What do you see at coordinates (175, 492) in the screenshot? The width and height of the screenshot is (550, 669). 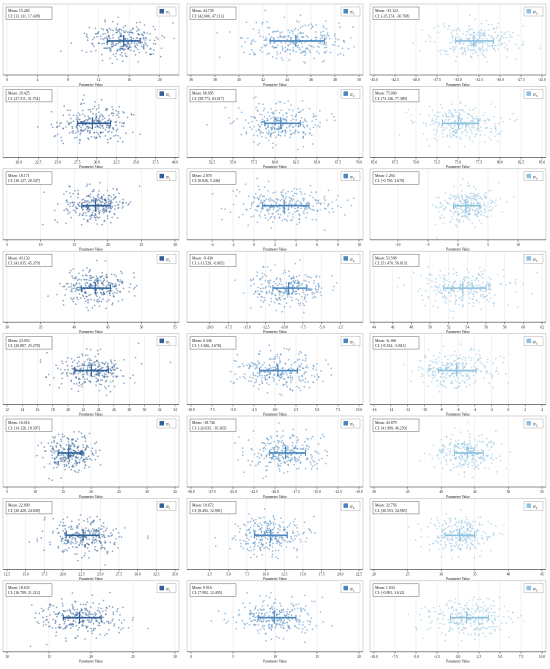 I see `x-tick-label: 35` at bounding box center [175, 492].